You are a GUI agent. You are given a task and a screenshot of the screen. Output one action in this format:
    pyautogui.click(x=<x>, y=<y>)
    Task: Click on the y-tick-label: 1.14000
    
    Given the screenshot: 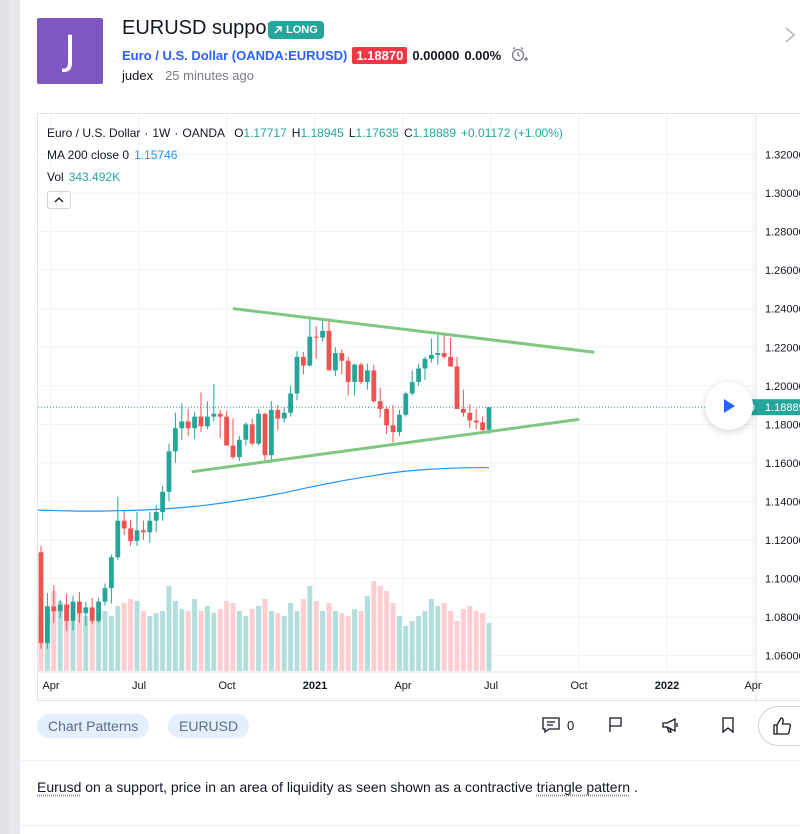 What is the action you would take?
    pyautogui.click(x=782, y=502)
    